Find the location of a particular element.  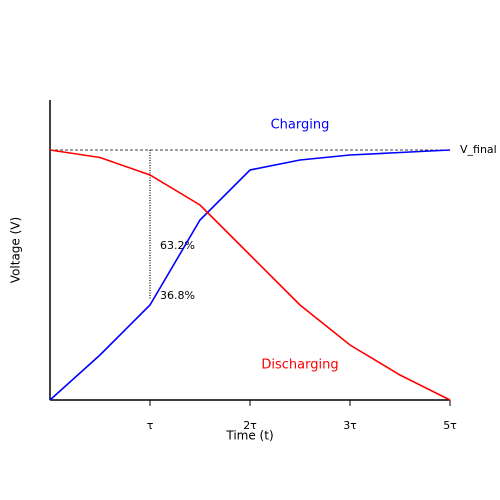

y-axis-label: Voltage (V) is located at coordinates (16, 250).